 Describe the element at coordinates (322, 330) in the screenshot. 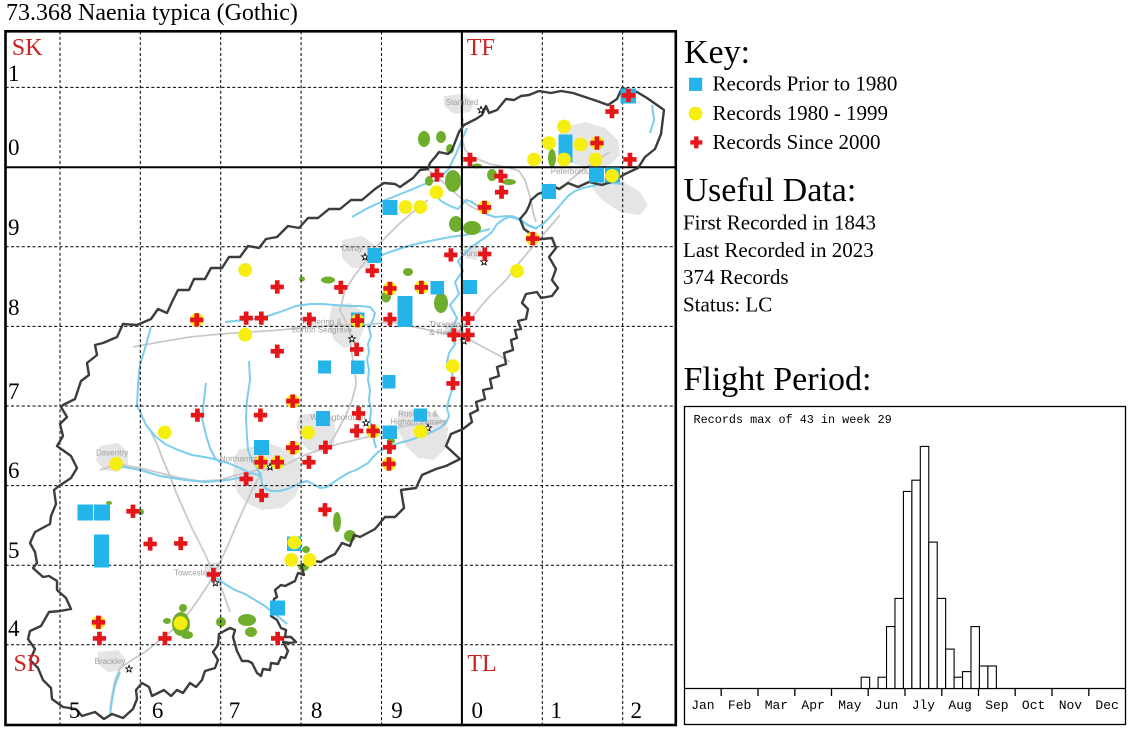

I see `svg-text: Burton Seagrave` at that location.